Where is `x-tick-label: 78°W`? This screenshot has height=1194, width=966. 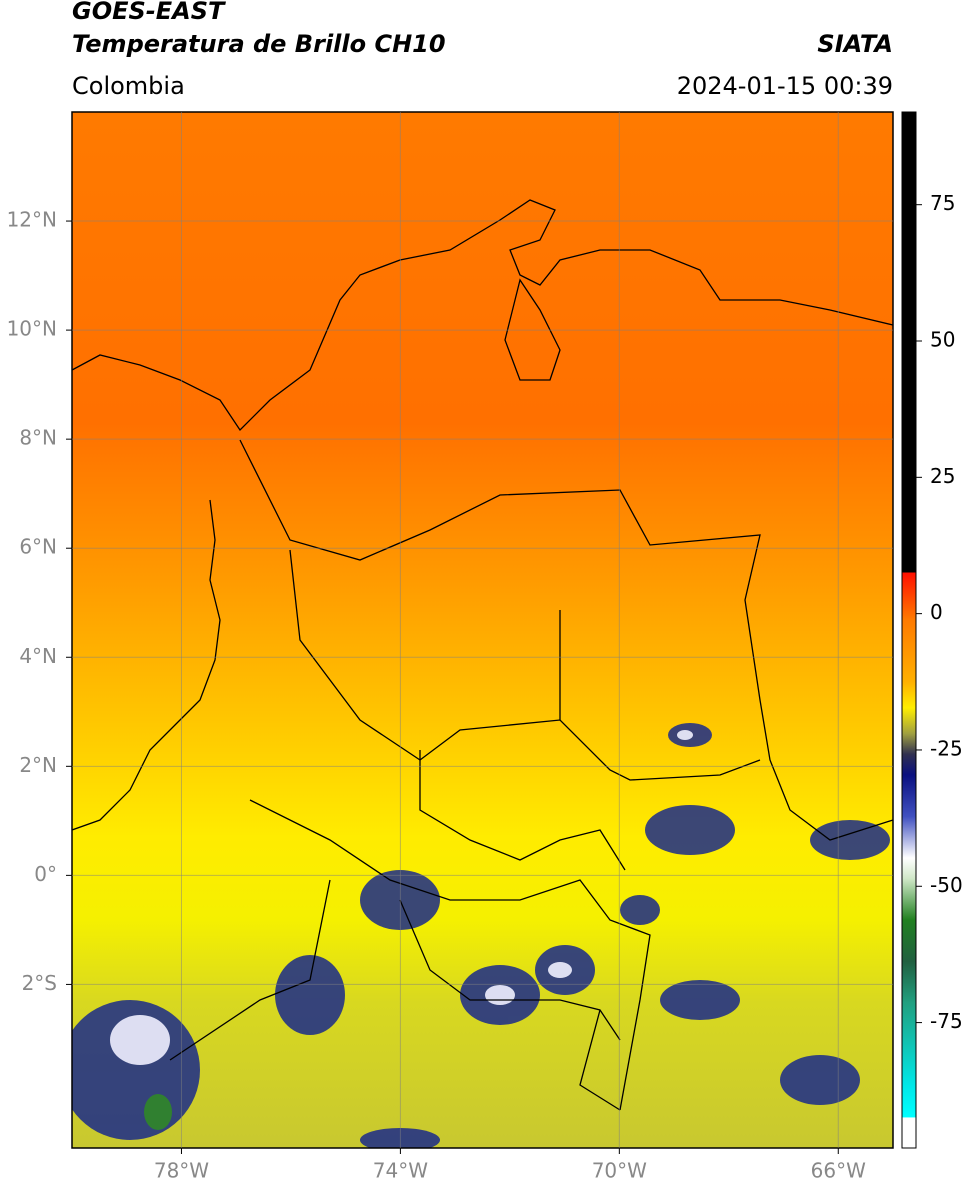 x-tick-label: 78°W is located at coordinates (181, 1171).